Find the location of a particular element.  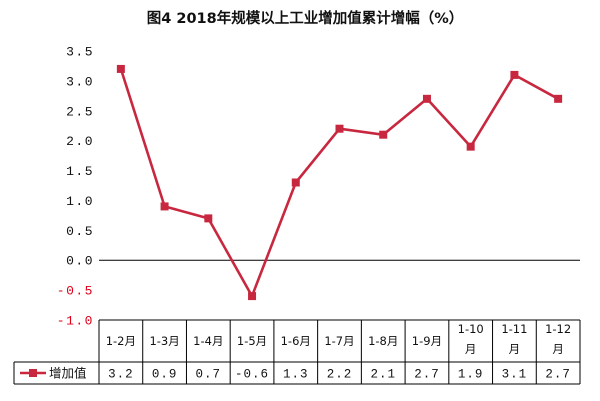

x-category-label: 1-12 月 is located at coordinates (558, 339).